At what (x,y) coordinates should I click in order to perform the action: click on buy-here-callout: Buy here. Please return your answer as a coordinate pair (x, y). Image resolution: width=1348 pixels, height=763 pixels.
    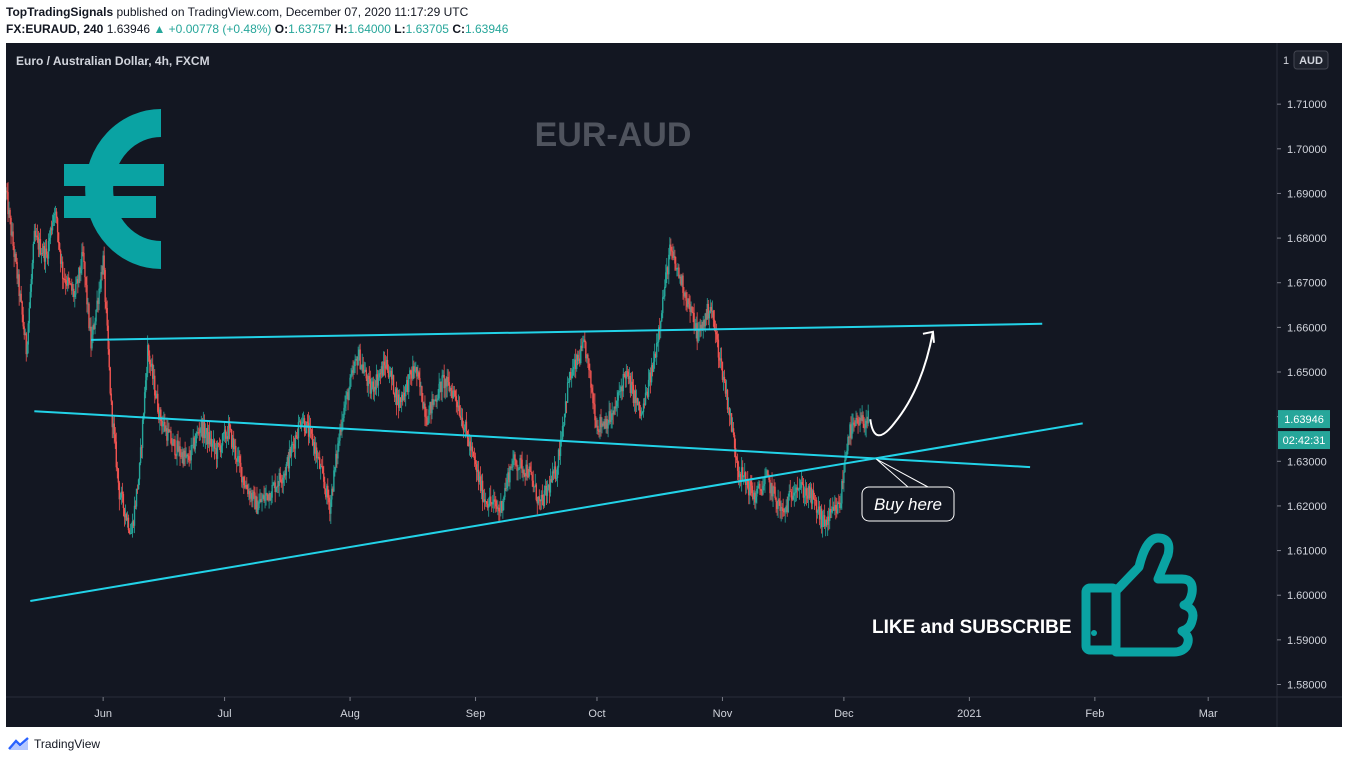
    Looking at the image, I should click on (908, 490).